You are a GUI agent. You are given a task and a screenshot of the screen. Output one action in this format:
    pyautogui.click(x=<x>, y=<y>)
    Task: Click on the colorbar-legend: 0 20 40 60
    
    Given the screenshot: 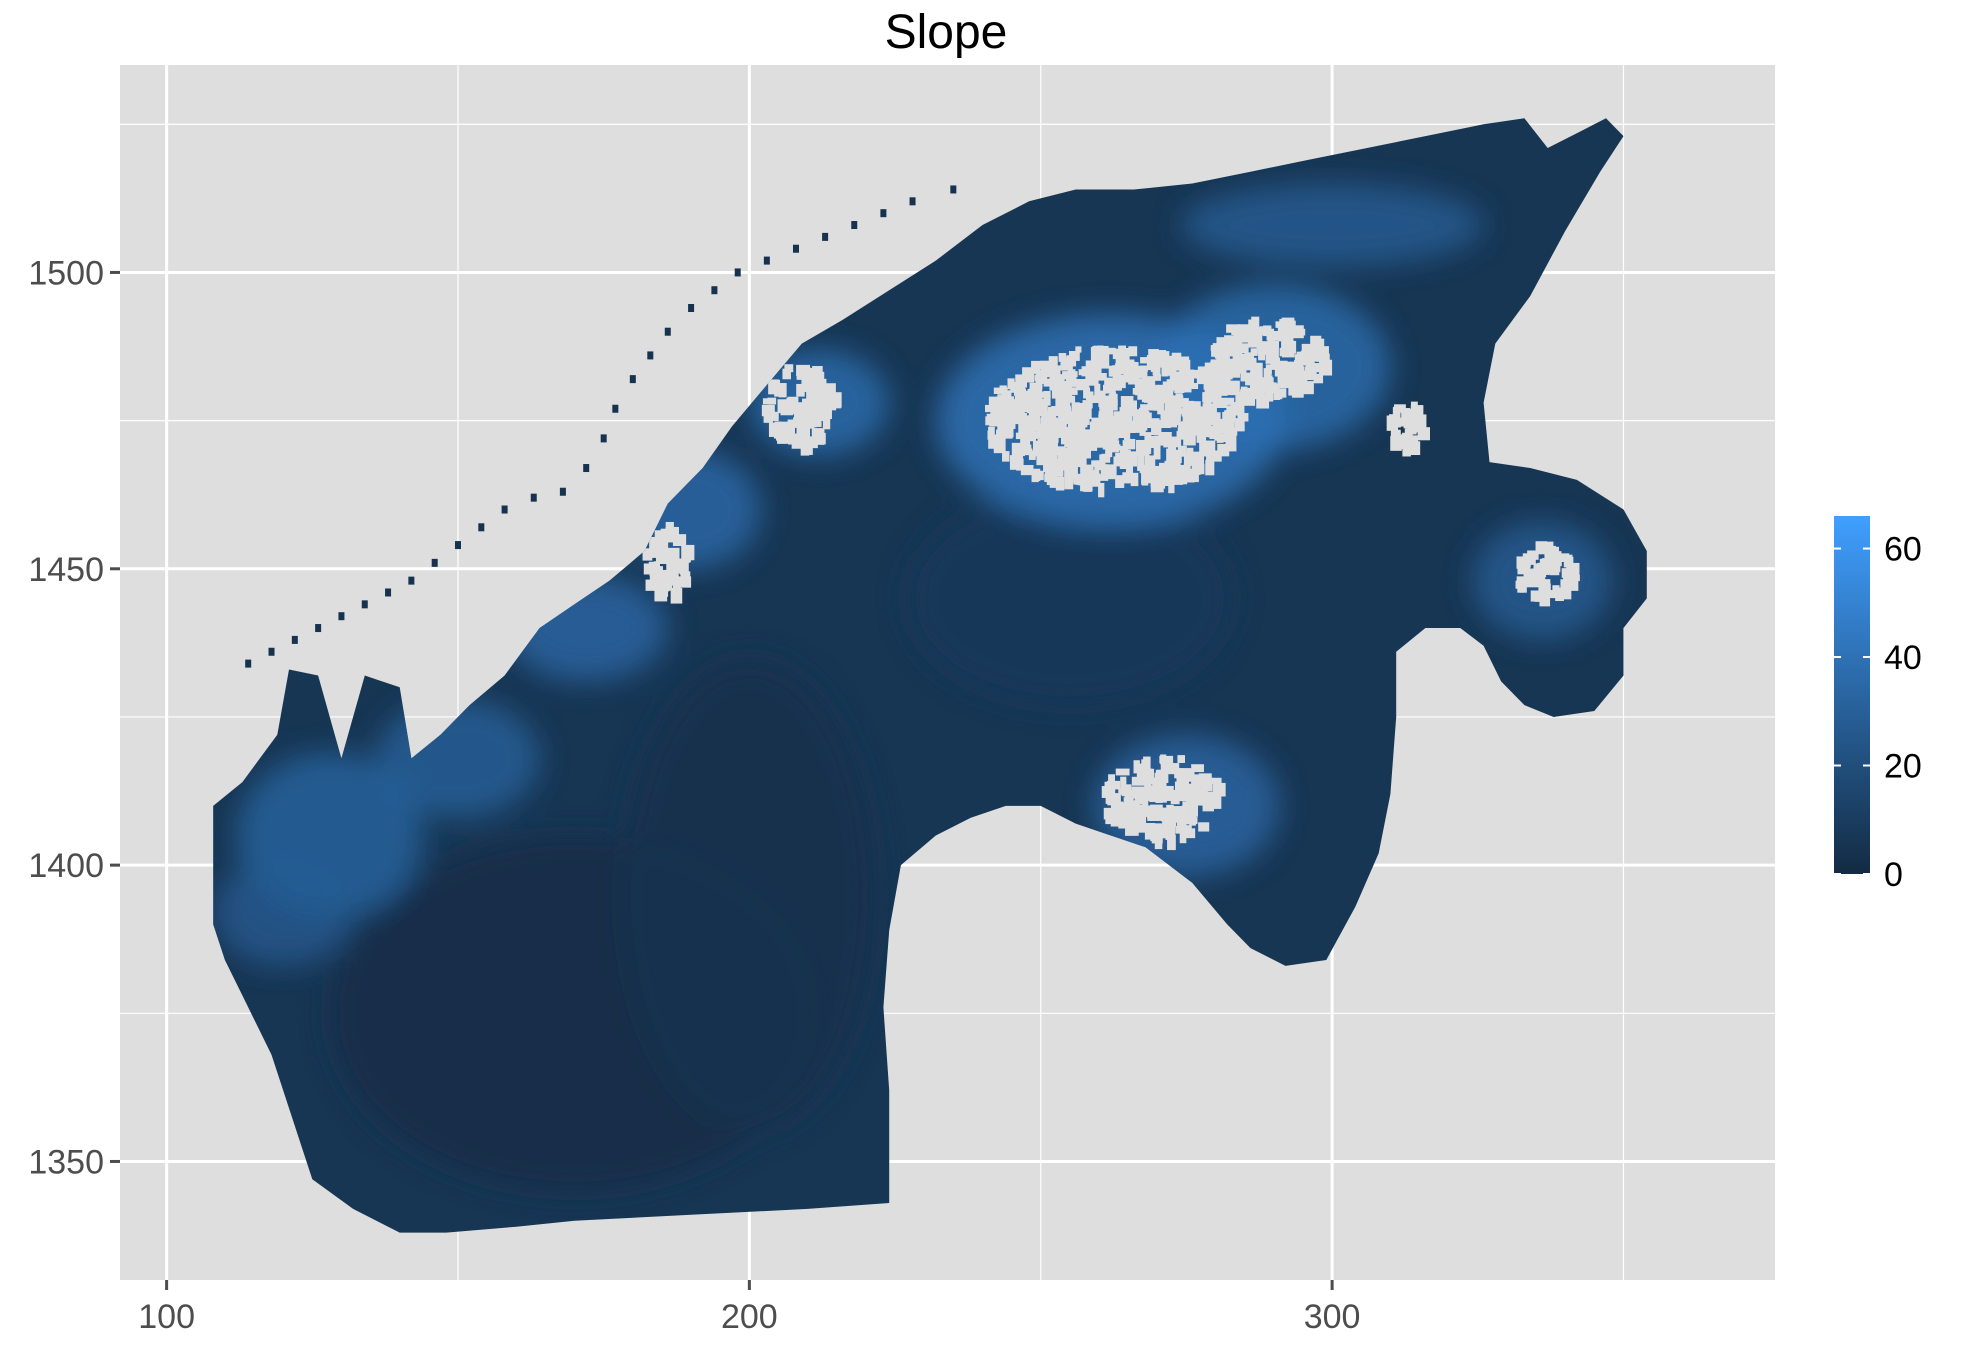 What is the action you would take?
    pyautogui.click(x=1878, y=705)
    